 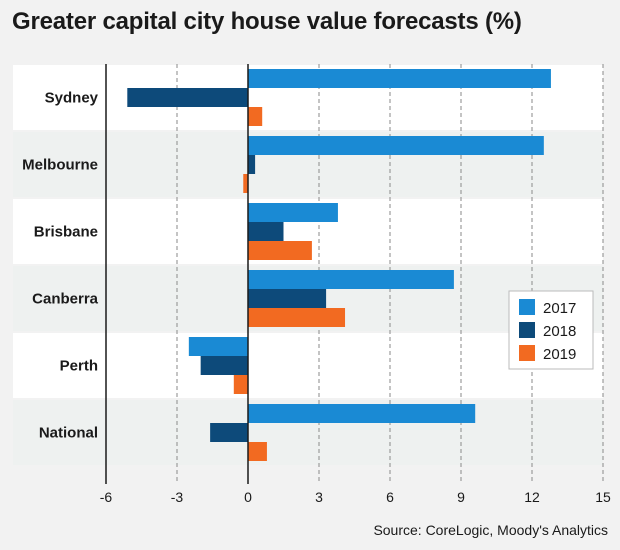 I want to click on bar-melbourne-2017, so click(x=396, y=145).